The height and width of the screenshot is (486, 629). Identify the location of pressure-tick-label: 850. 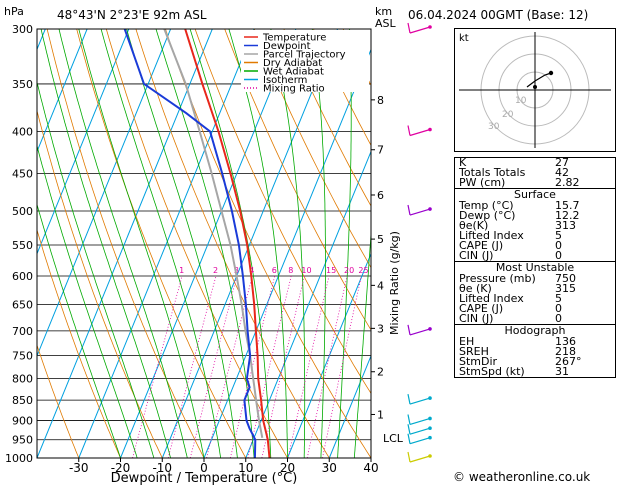
(22, 400).